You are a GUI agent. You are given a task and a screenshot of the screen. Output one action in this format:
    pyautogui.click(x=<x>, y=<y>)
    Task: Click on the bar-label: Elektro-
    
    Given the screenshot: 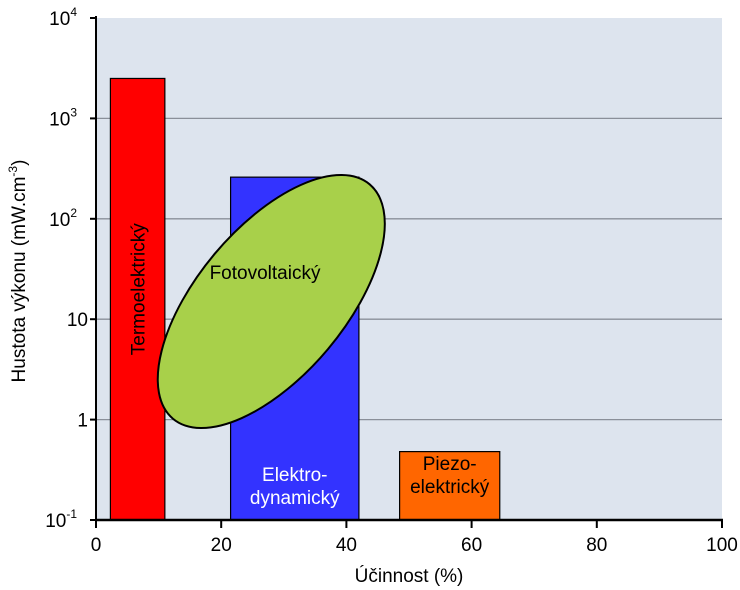 What is the action you would take?
    pyautogui.click(x=294, y=475)
    